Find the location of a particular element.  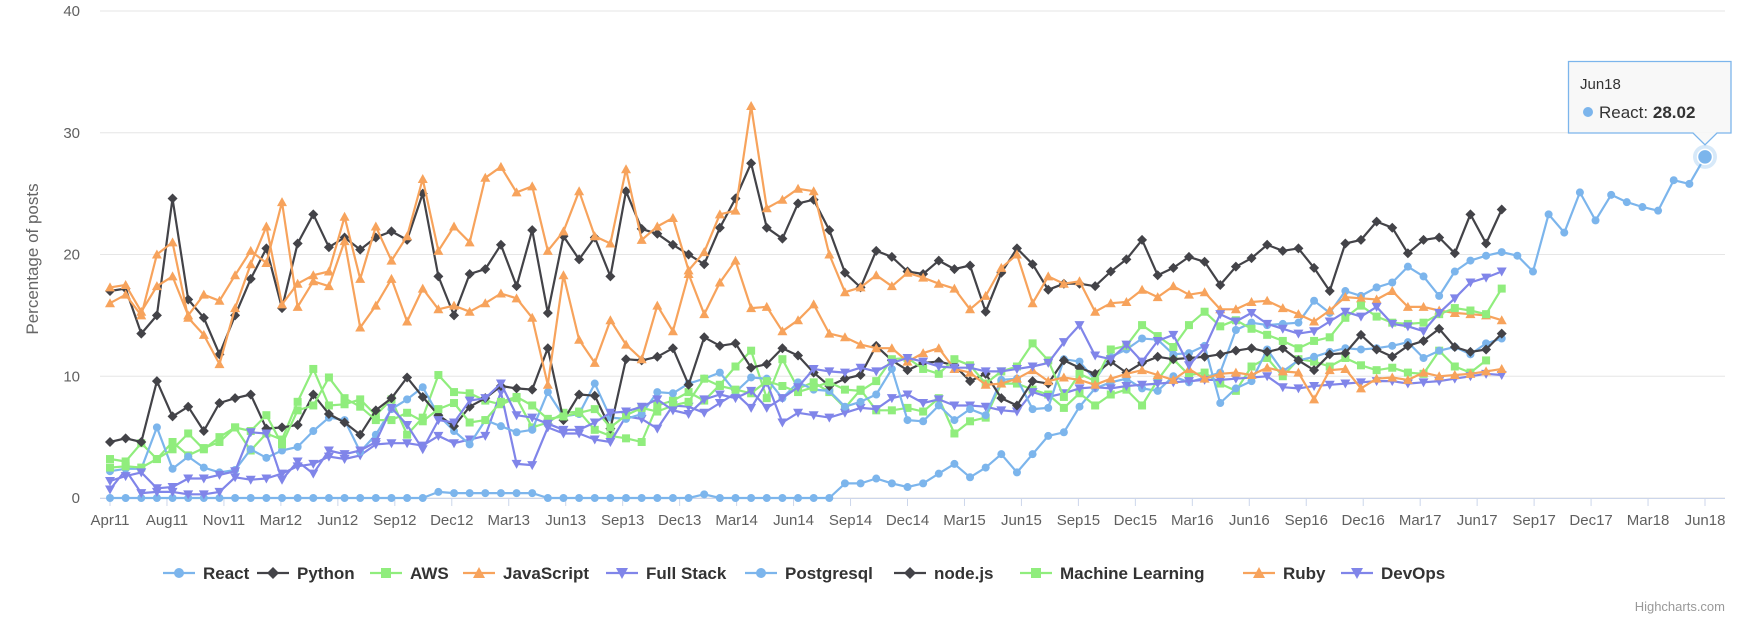

legend-item-postgresql: Postgresql is located at coordinates (809, 573).